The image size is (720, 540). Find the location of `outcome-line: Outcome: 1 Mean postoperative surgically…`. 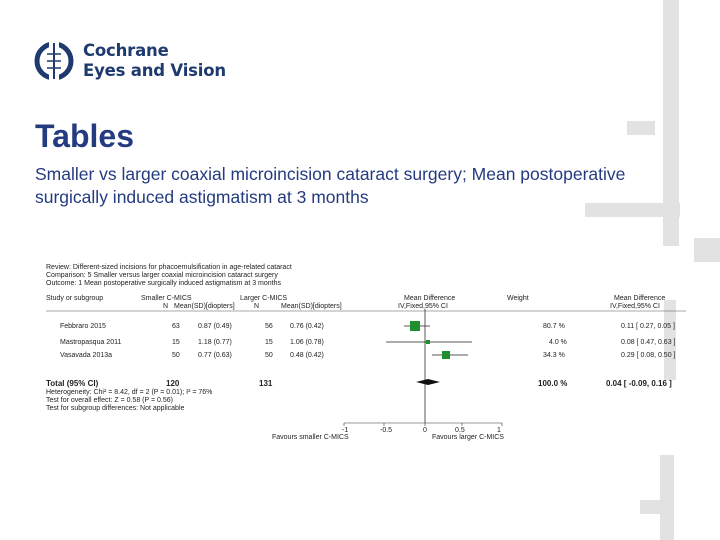

outcome-line: Outcome: 1 Mean postoperative surgically… is located at coordinates (164, 283).